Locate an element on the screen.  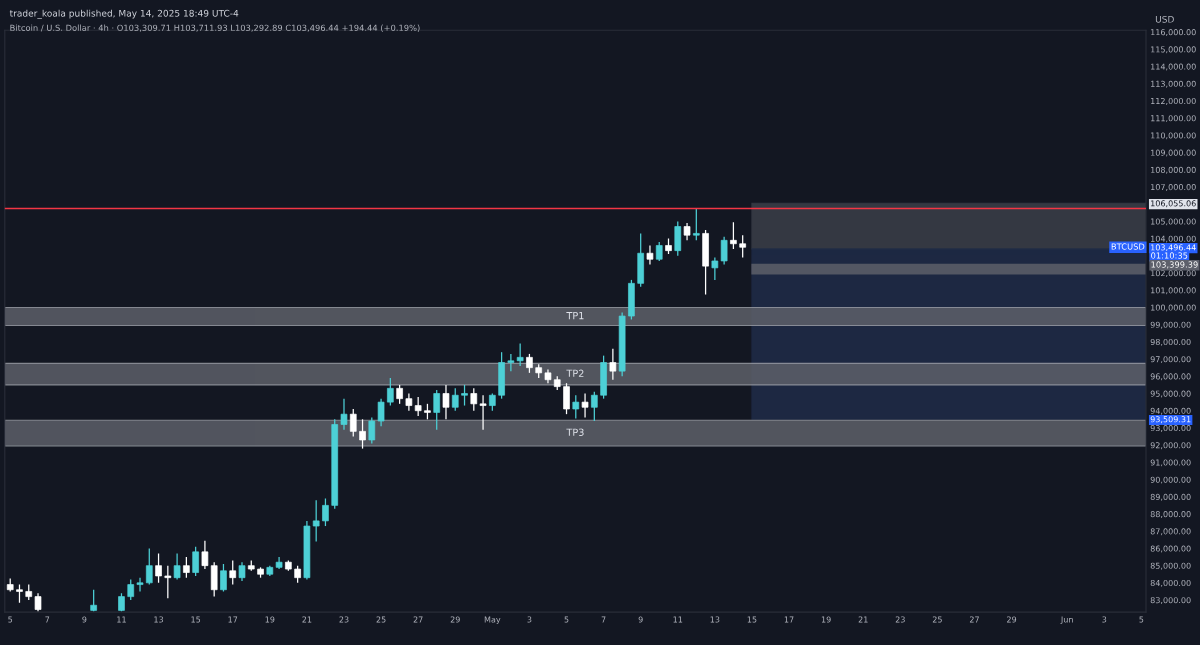
y-tick-label: 105,000.00 is located at coordinates (1173, 222).